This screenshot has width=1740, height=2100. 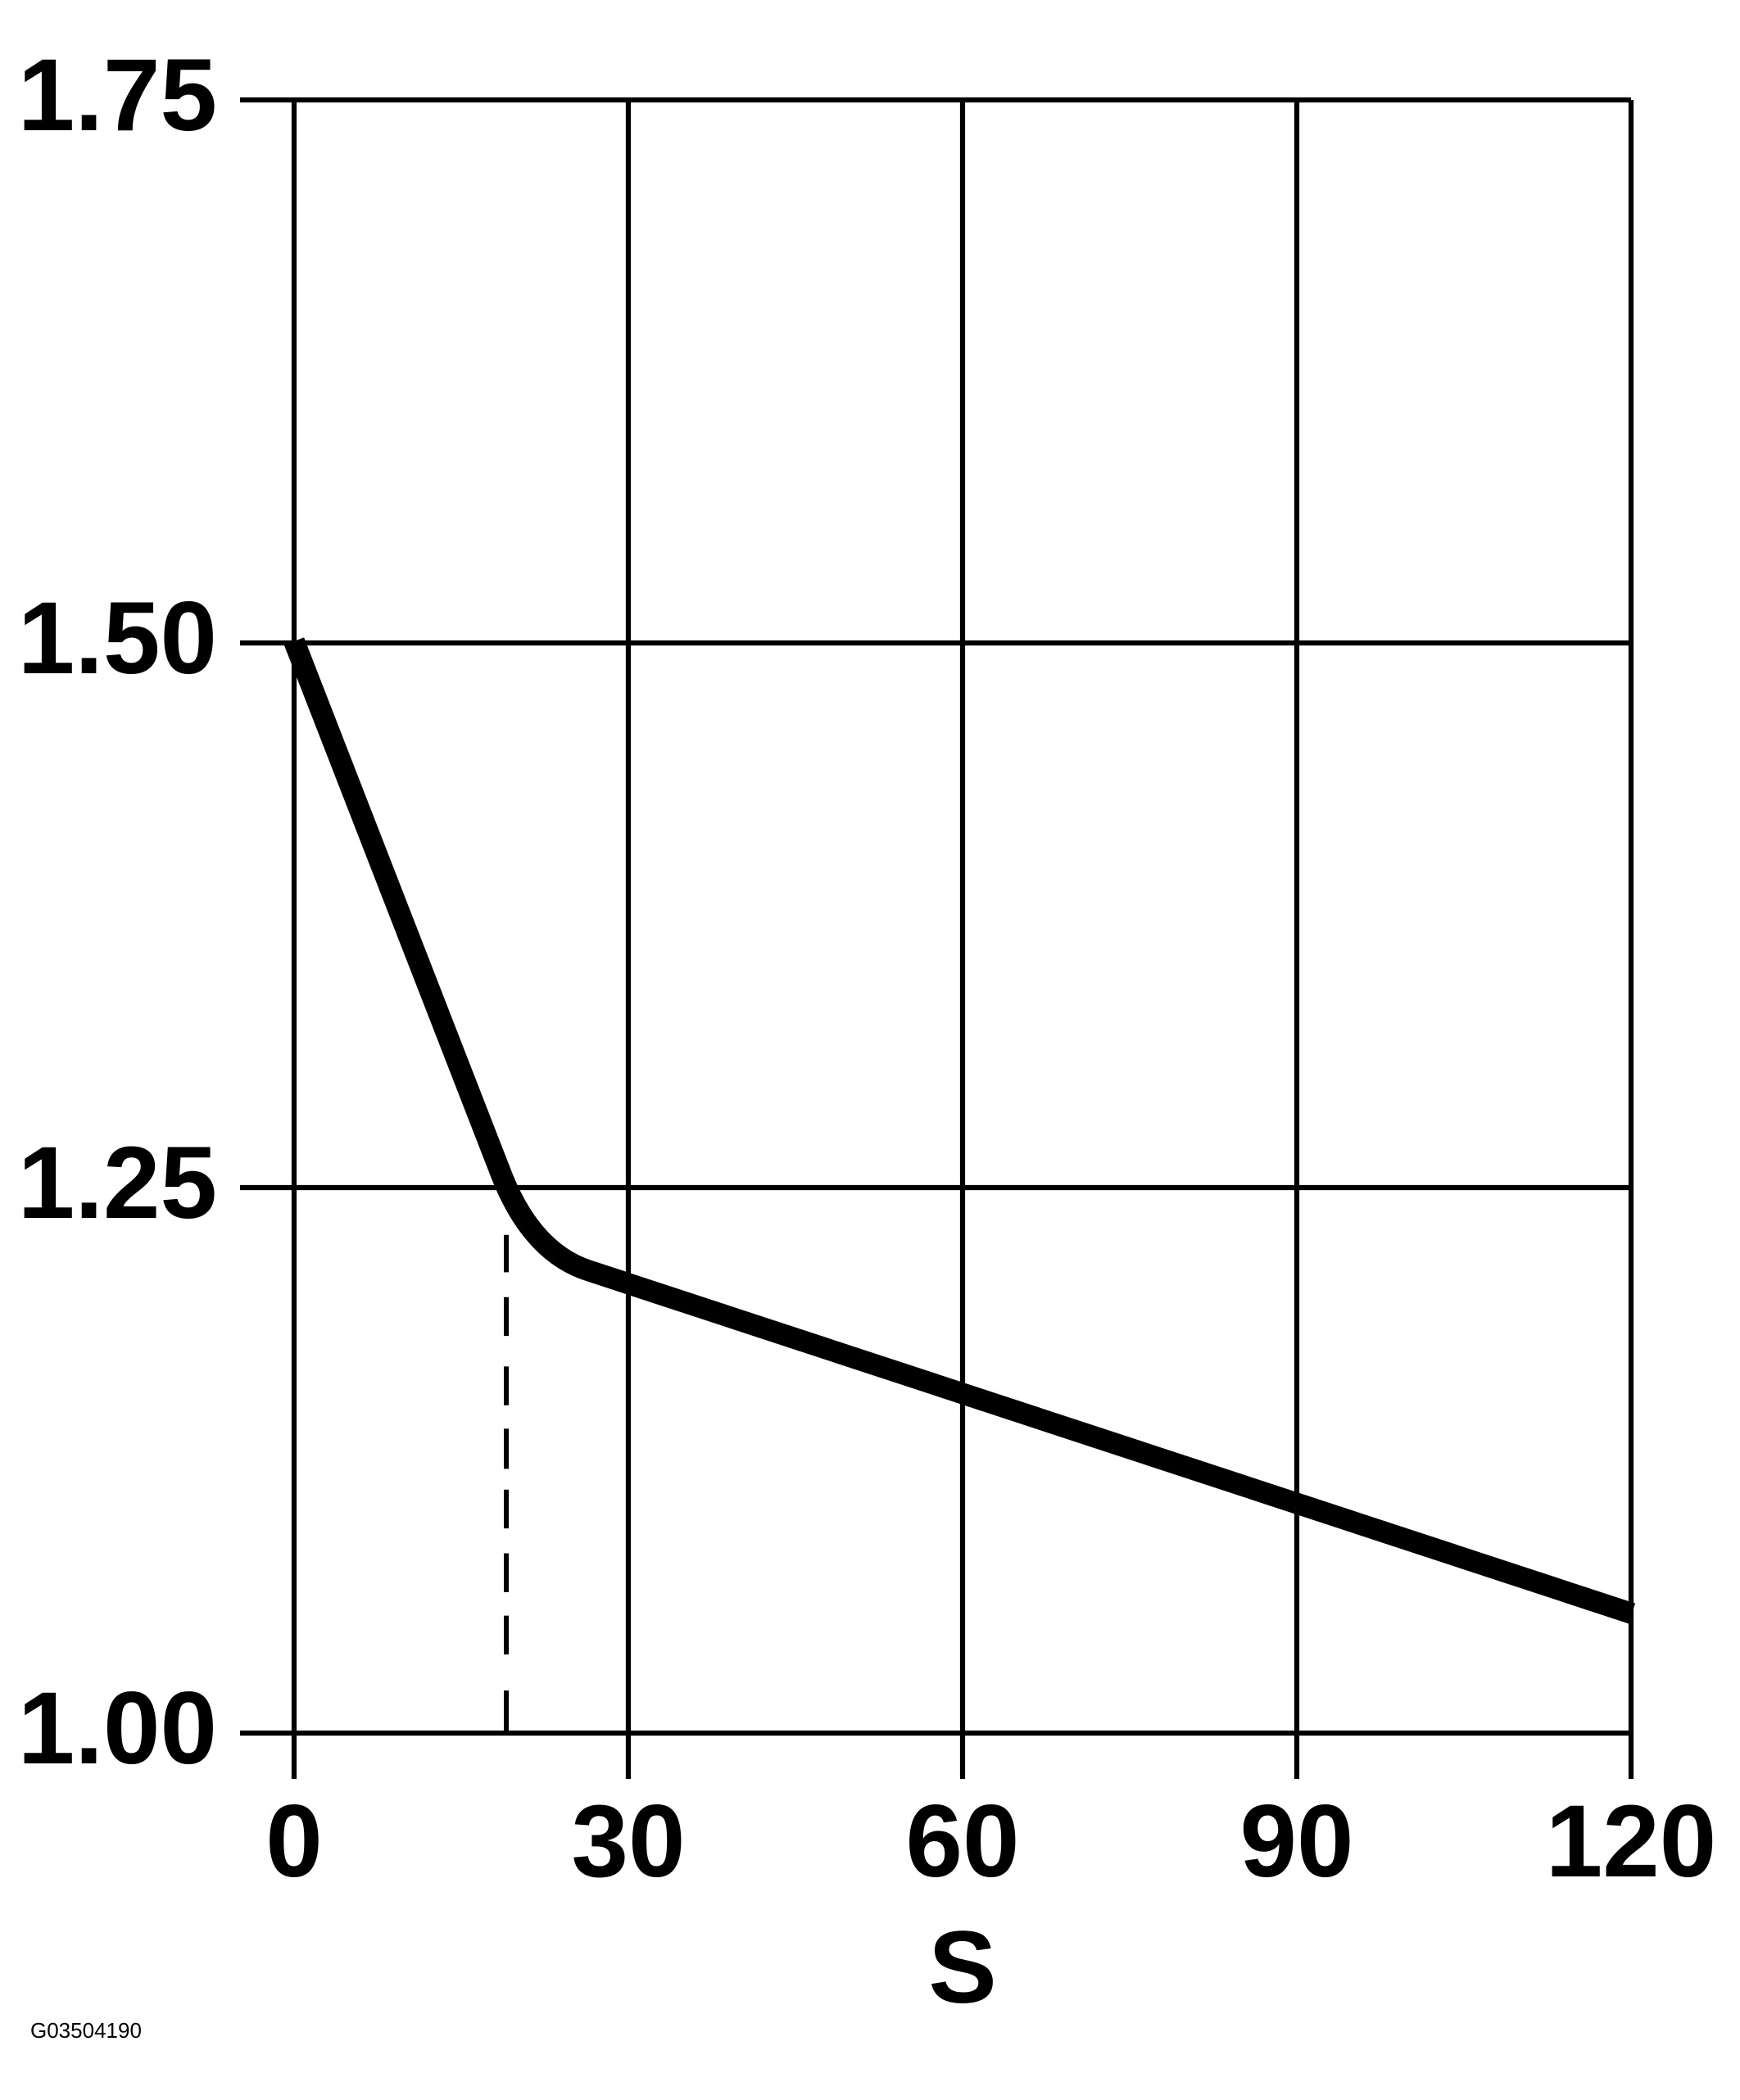 What do you see at coordinates (628, 1842) in the screenshot?
I see `svg-text: 30` at bounding box center [628, 1842].